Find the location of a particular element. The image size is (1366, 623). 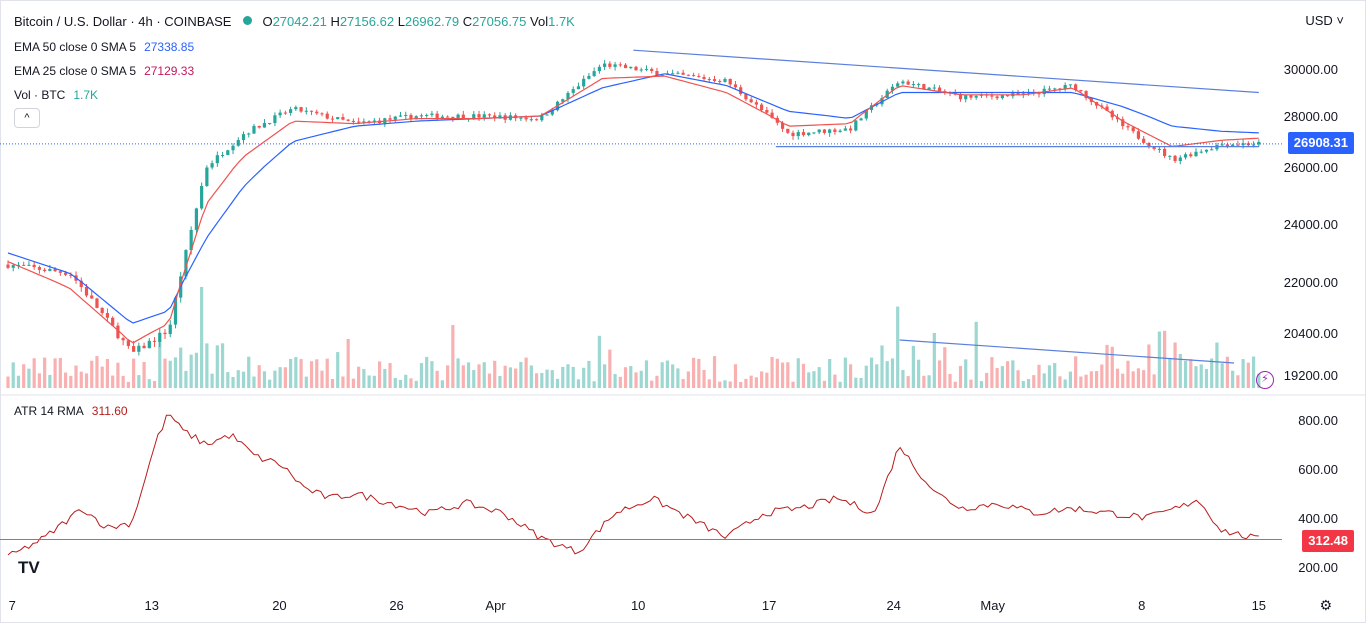

time-axis-label: 20 is located at coordinates (279, 605).